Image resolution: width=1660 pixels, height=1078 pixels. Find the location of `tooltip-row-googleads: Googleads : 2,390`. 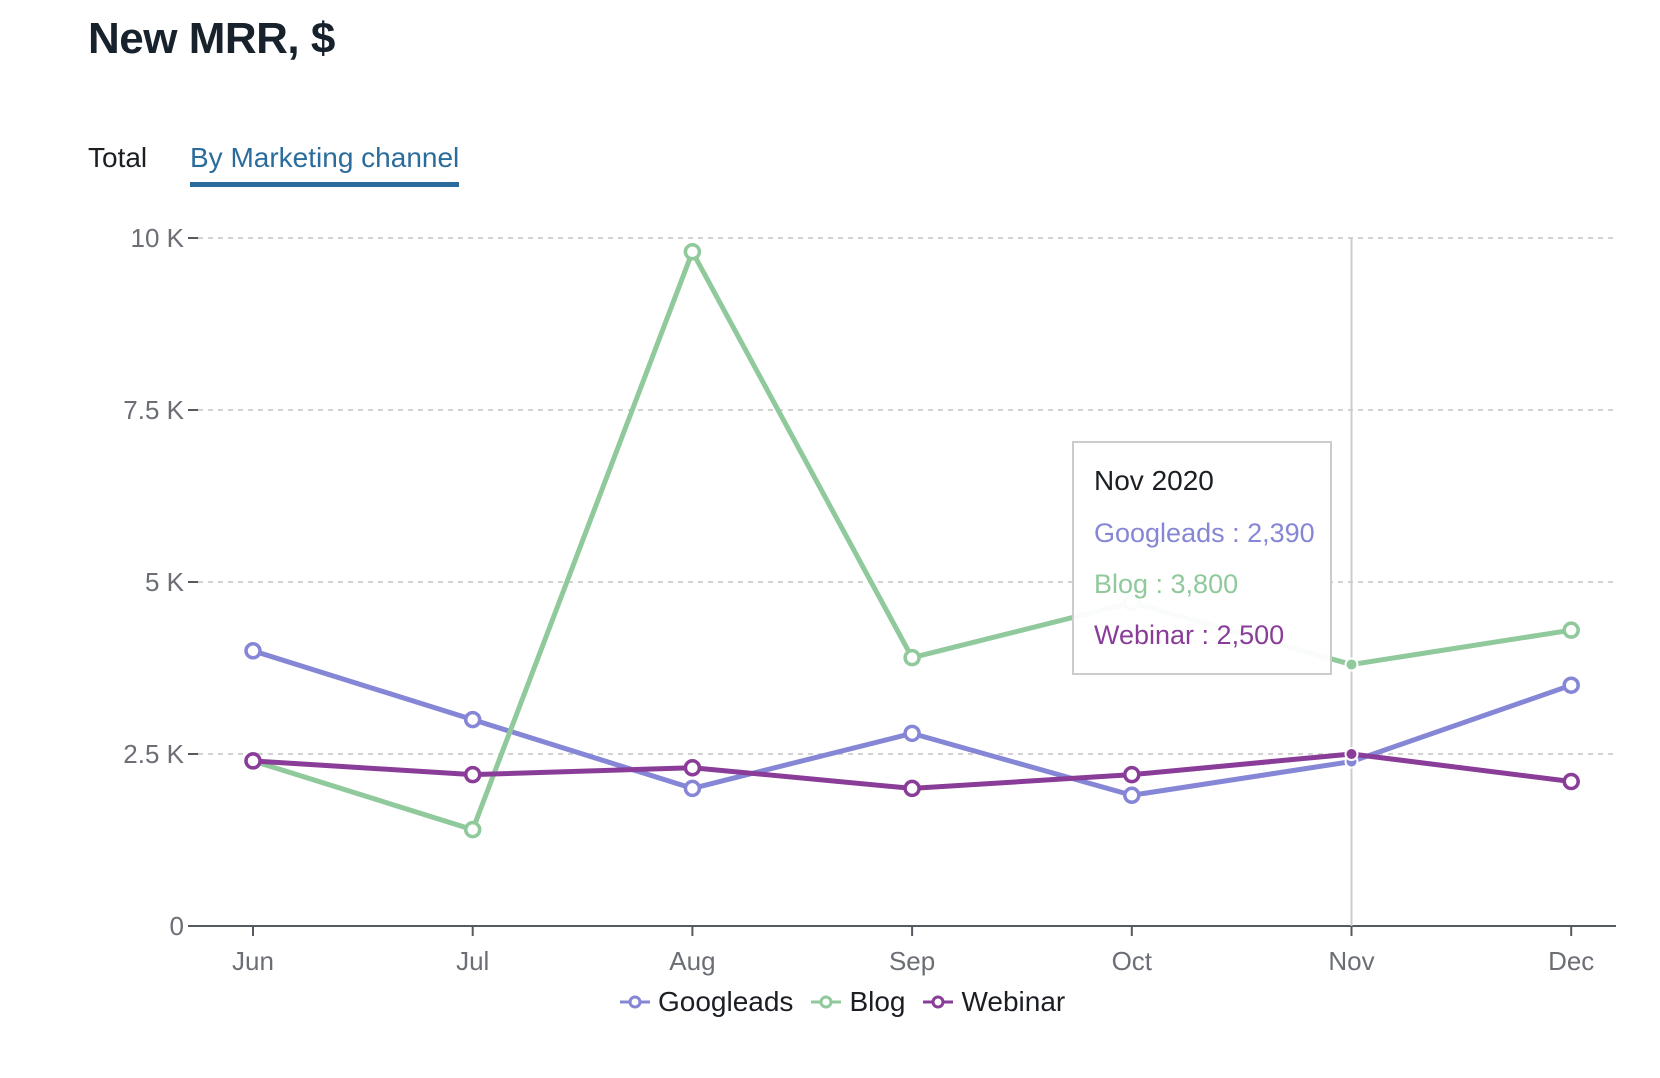

tooltip-row-googleads: Googleads : 2,390 is located at coordinates (1204, 533).